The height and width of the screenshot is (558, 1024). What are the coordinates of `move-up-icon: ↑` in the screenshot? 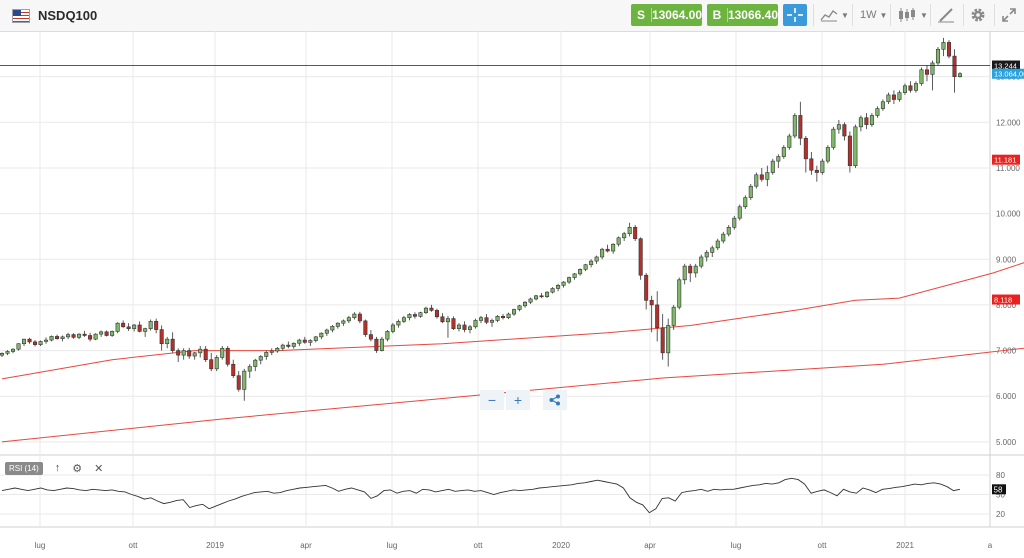 It's located at (57, 468).